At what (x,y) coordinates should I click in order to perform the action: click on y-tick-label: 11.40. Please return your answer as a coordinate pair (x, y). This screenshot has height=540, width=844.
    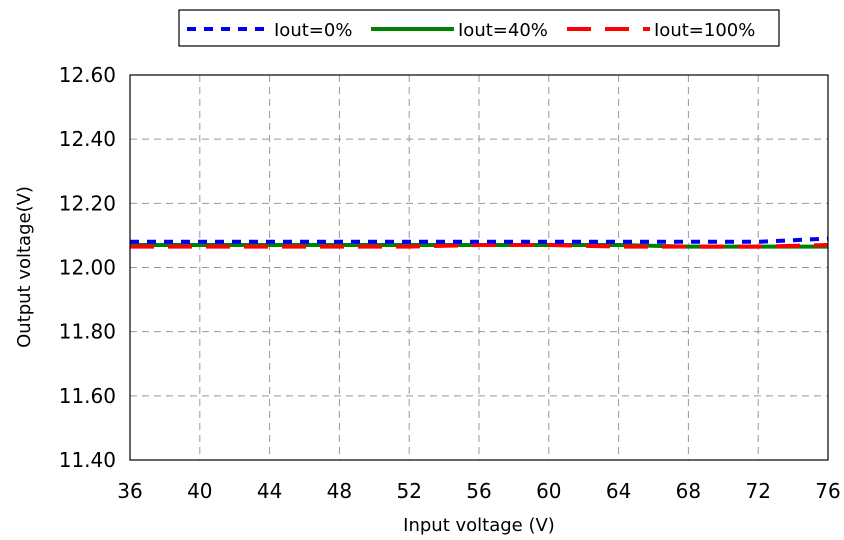
    Looking at the image, I should click on (87, 460).